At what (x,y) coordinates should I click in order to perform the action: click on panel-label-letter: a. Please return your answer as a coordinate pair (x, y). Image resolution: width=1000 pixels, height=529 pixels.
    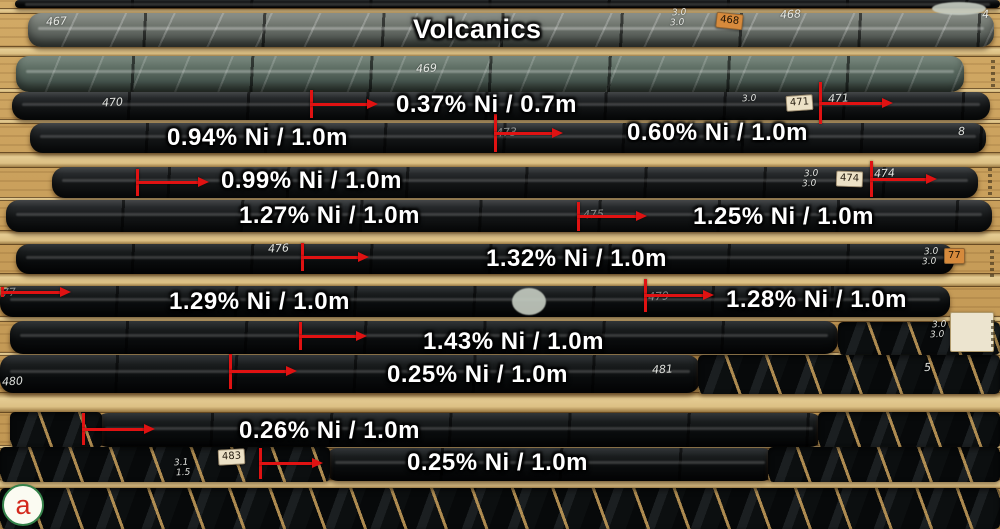
    Looking at the image, I should click on (23, 504).